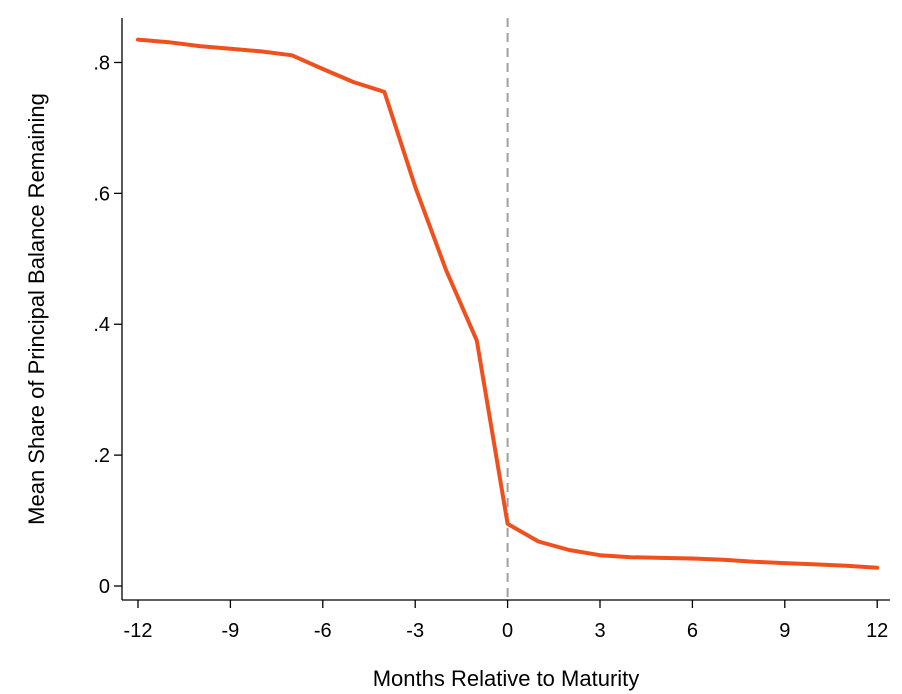  I want to click on y-ticks: 0 .2 .4 .6 .8, so click(107, 325).